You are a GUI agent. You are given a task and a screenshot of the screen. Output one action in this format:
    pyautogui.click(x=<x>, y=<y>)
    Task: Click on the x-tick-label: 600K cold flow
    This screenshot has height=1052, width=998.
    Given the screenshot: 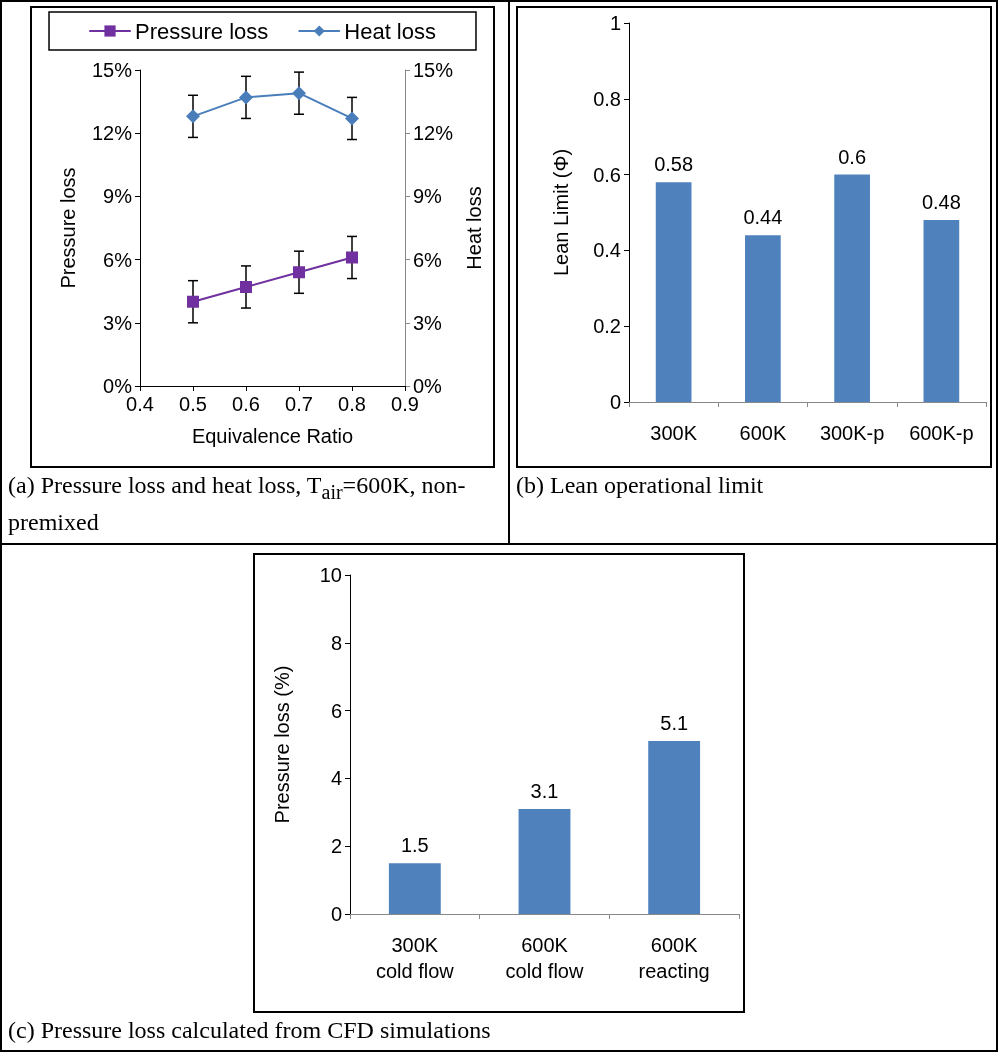 What is the action you would take?
    pyautogui.click(x=544, y=958)
    